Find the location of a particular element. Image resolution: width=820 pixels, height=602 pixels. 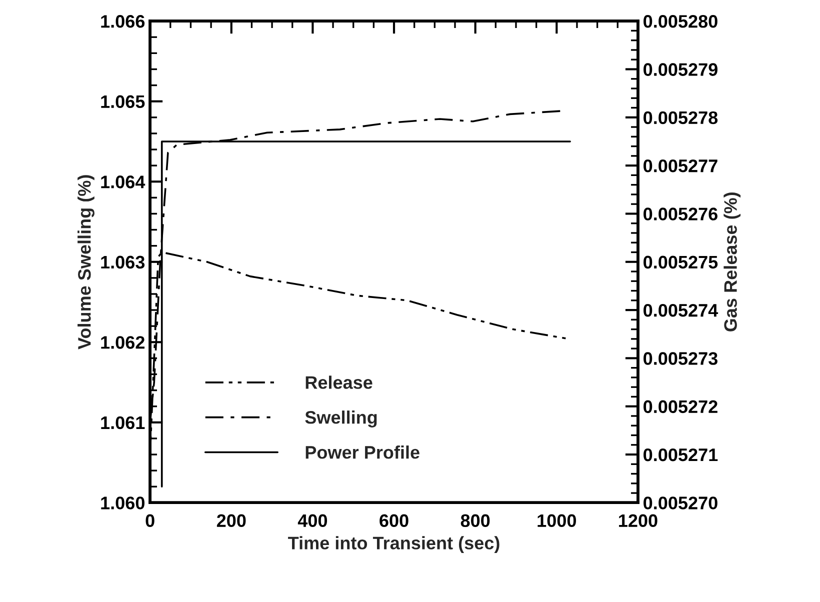

y2-tick-label: 0.005279 is located at coordinates (681, 69).